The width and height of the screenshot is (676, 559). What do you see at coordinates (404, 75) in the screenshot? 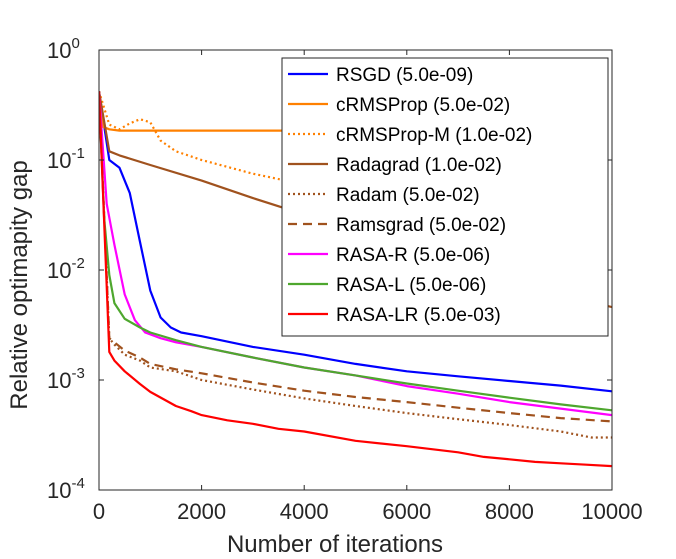
I see `legend-label-0: RSGD (5.0e-09)` at bounding box center [404, 75].